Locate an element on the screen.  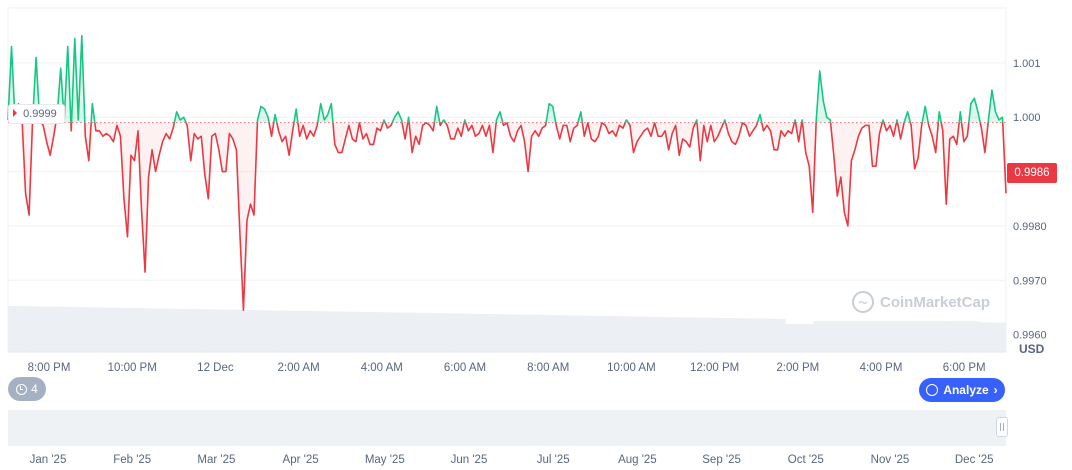
x-tick-label: 2:00 AM is located at coordinates (298, 368).